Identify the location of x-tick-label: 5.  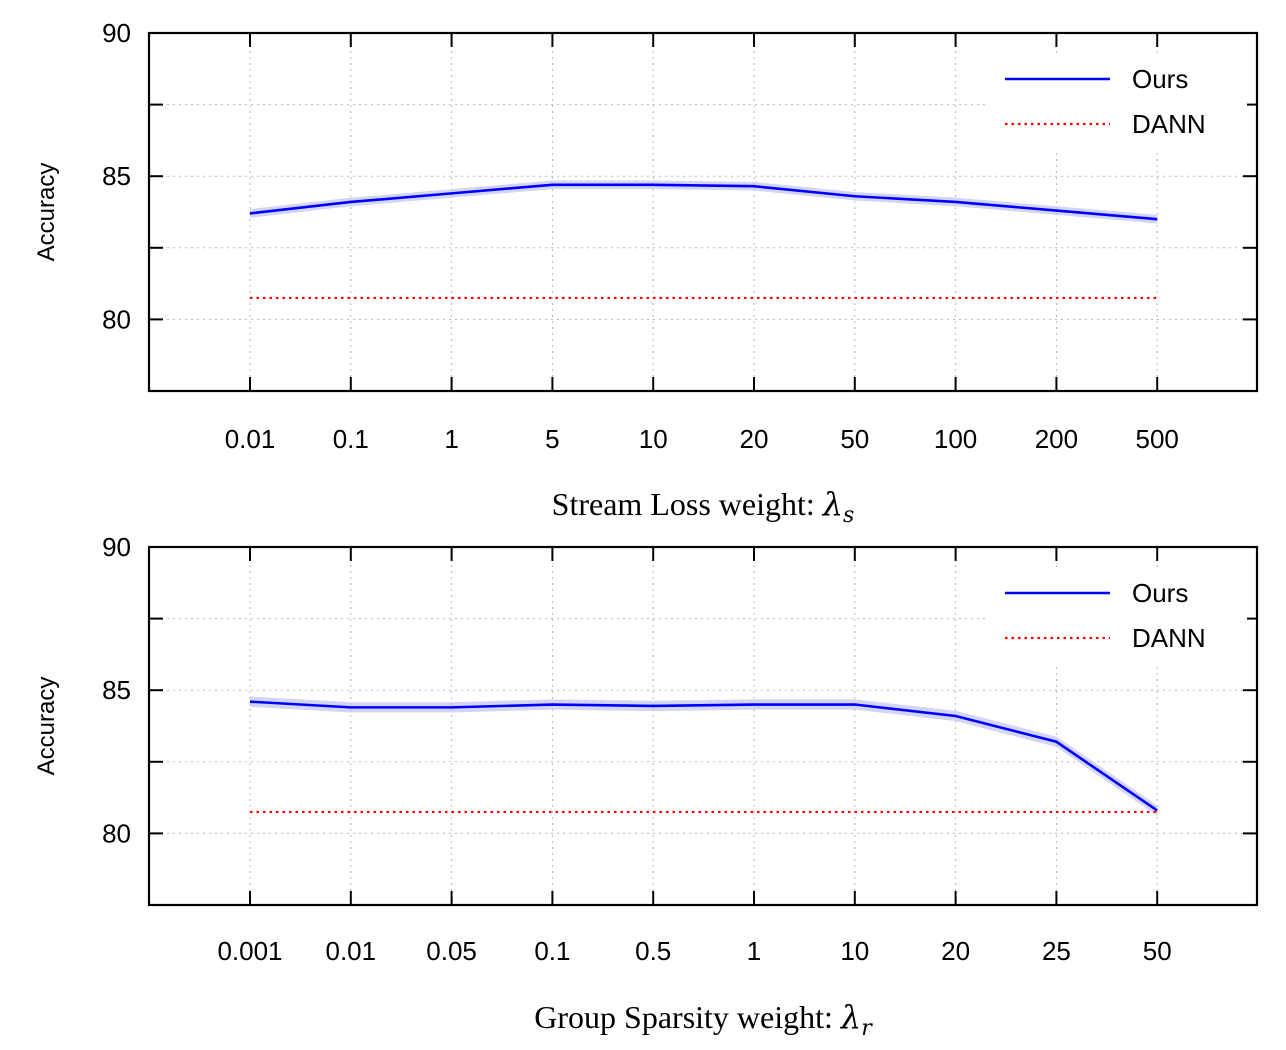
(552, 439).